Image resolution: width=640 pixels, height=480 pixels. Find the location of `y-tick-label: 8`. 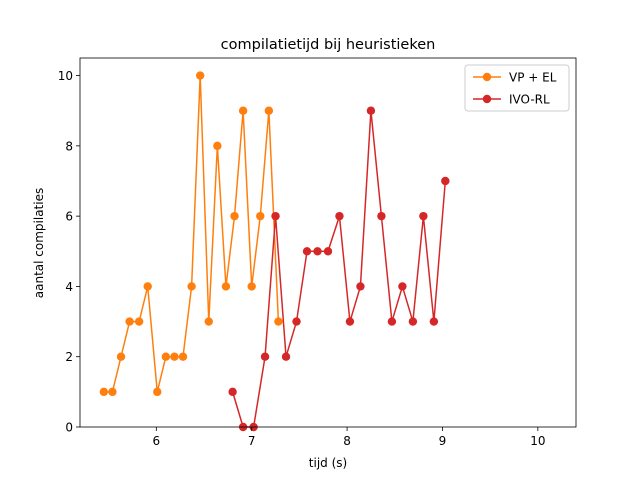

y-tick-label: 8 is located at coordinates (69, 146).